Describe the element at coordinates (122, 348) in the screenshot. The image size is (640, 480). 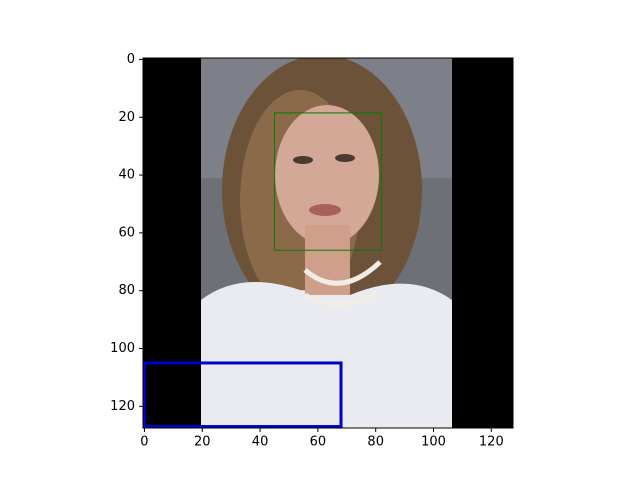
I see `y-tick-label: 100` at that location.